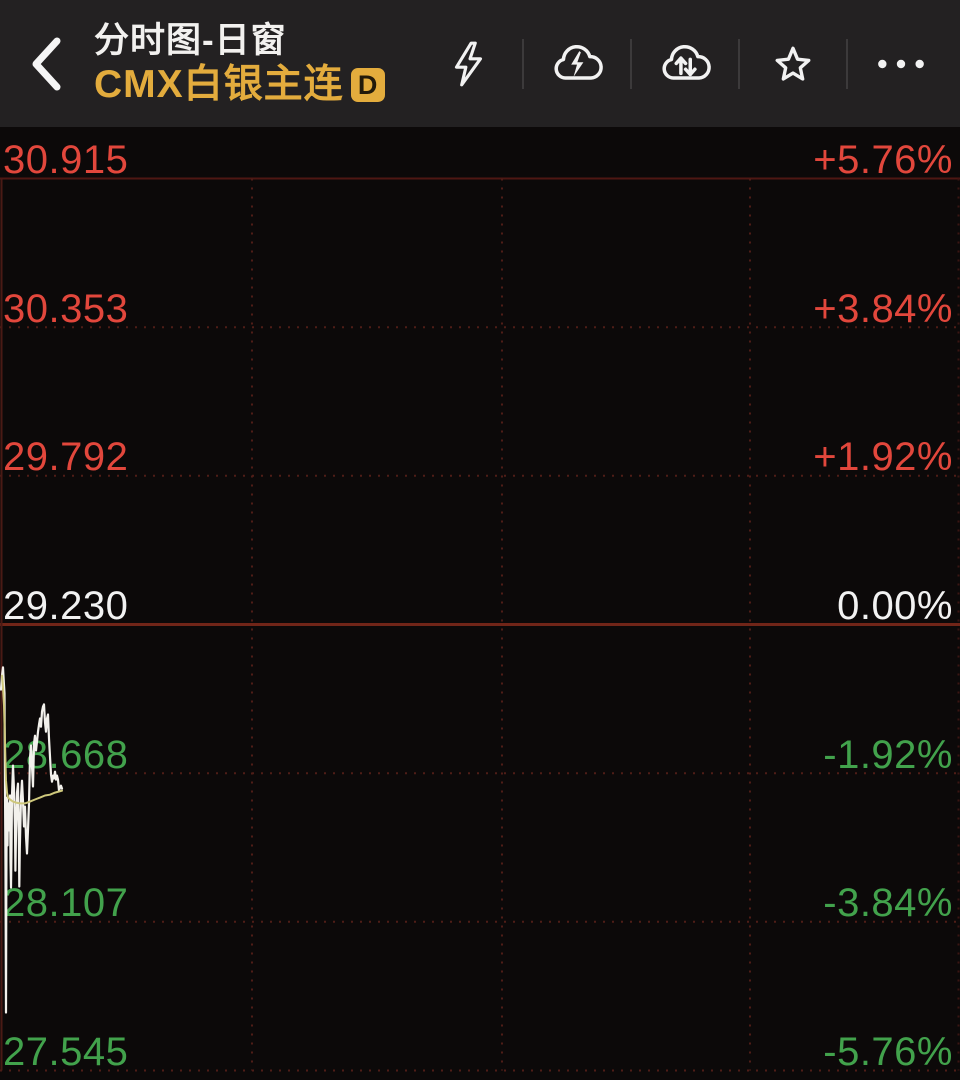  I want to click on percent-label-zero: 0.00%, so click(895, 606).